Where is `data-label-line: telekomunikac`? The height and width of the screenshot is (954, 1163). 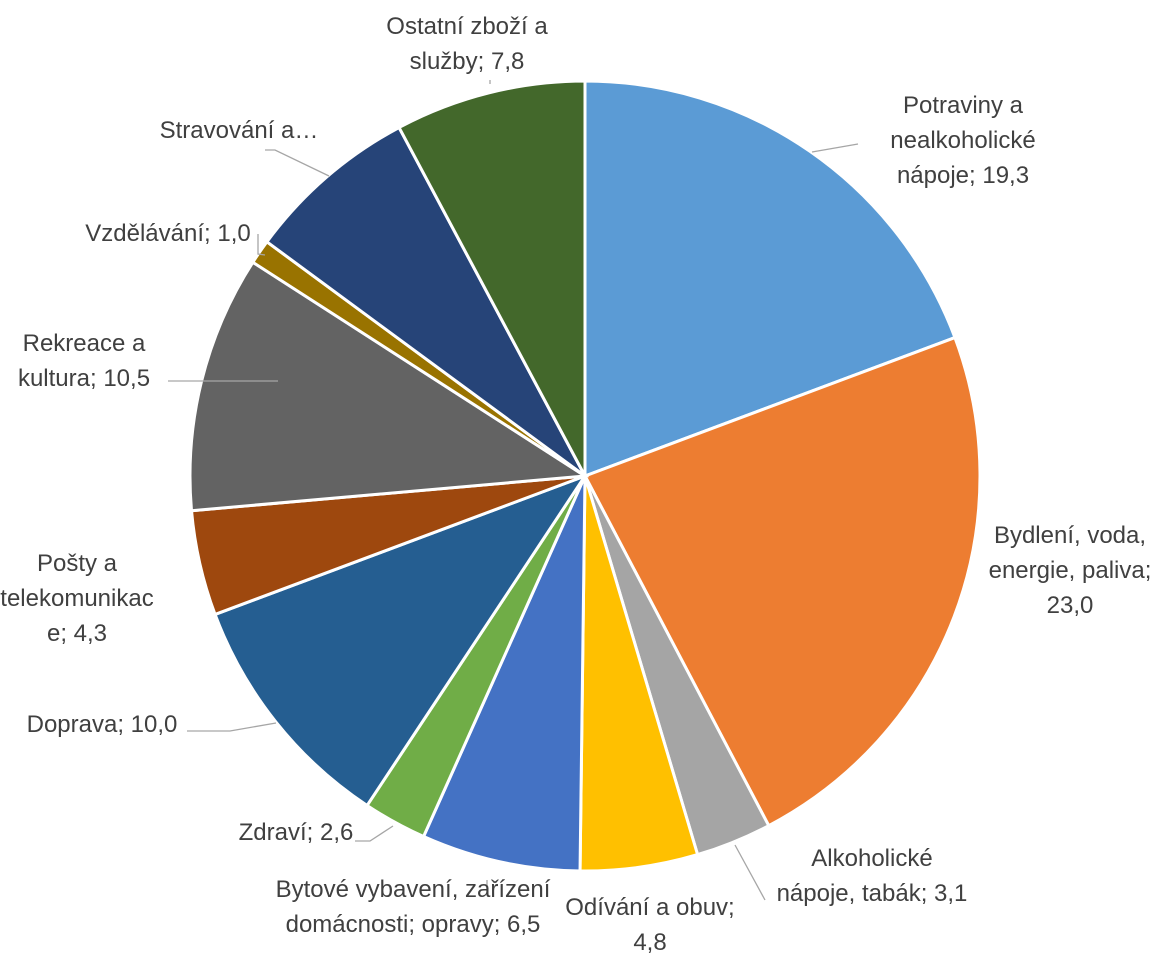
data-label-line: telekomunikac is located at coordinates (76, 598).